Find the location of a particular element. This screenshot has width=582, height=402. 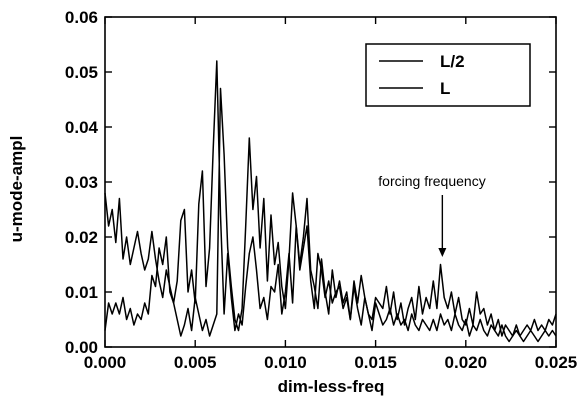

x-tick-label: 0.015 is located at coordinates (375, 362).